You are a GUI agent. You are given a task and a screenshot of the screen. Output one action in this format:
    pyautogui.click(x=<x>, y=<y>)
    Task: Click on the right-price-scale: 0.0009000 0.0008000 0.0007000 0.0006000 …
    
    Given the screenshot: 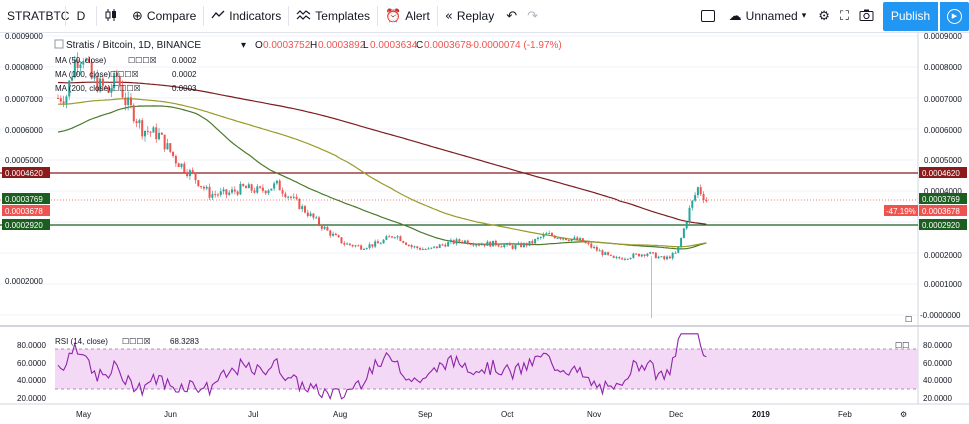 What is the action you would take?
    pyautogui.click(x=925, y=176)
    